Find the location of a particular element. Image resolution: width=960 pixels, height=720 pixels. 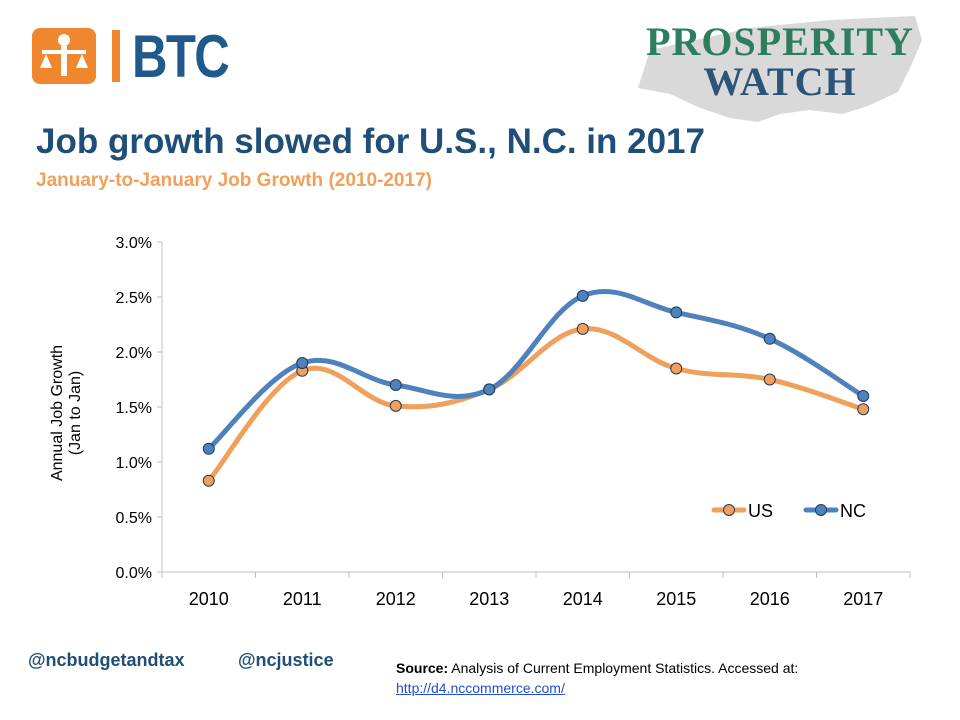

point-us-2010 is located at coordinates (208, 480).